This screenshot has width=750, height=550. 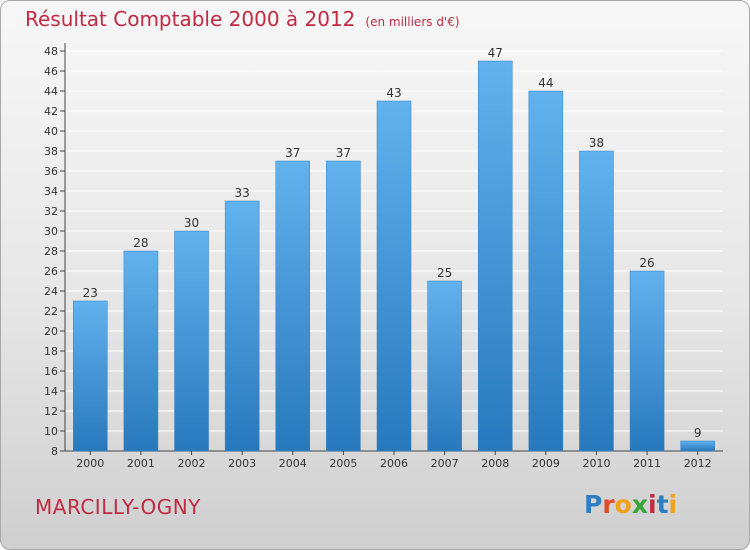 What do you see at coordinates (343, 306) in the screenshot?
I see `bar-2005` at bounding box center [343, 306].